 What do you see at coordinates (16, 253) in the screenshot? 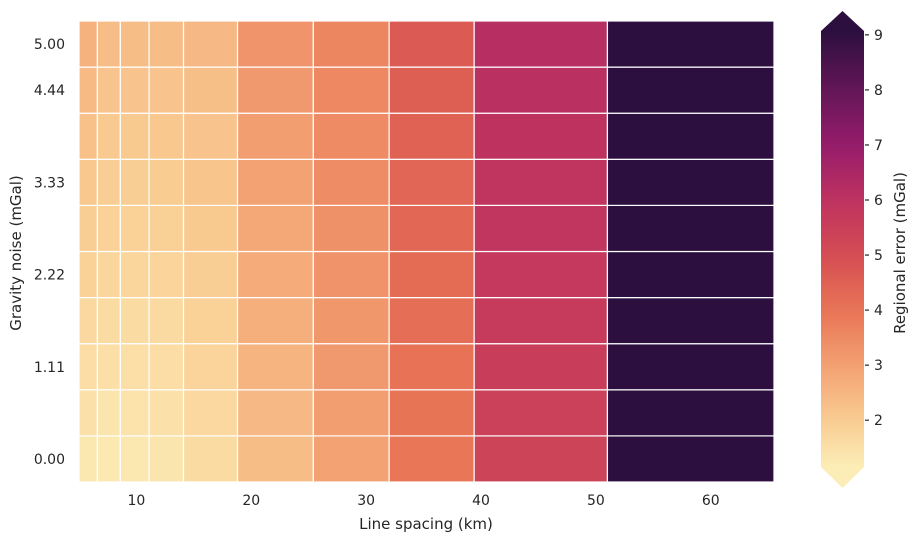
I see `y-axis-label: Gravity noise (mGal)` at bounding box center [16, 253].